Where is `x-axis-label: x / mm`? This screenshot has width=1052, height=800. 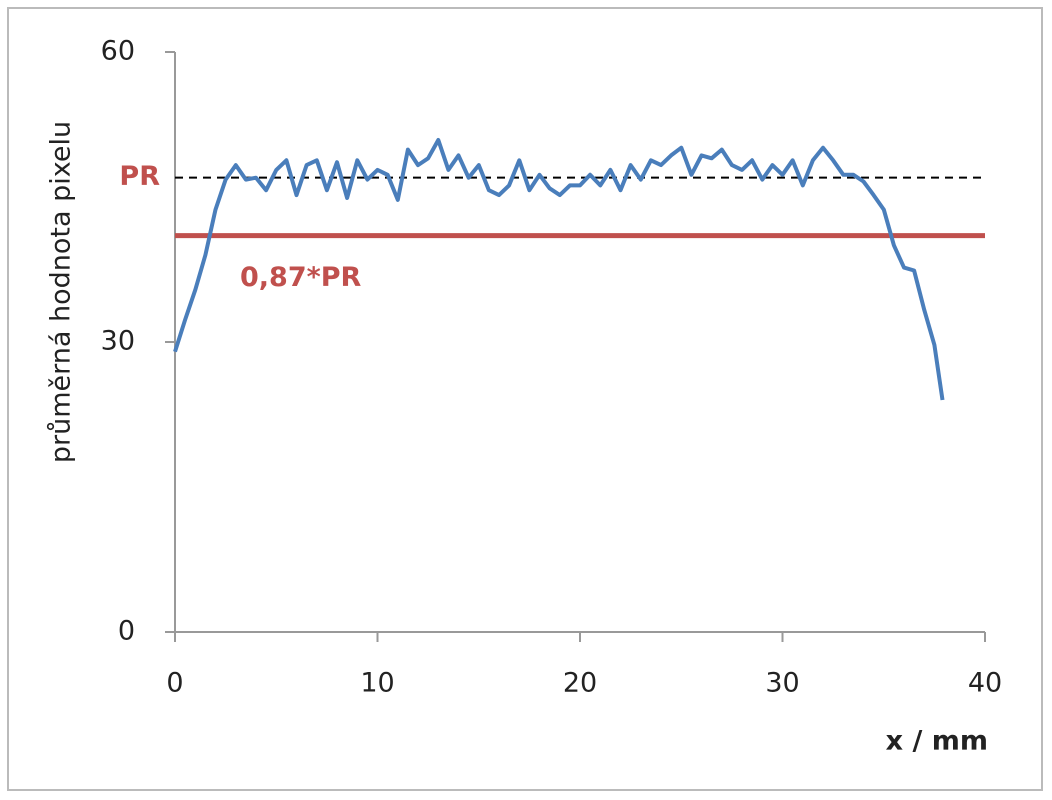 x-axis-label: x / mm is located at coordinates (937, 741).